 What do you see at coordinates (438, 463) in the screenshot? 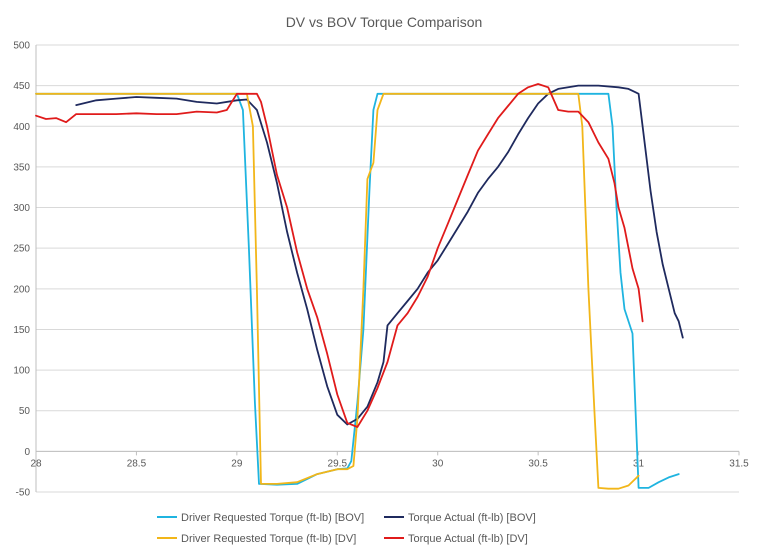
I see `x-tick-label: 30` at bounding box center [438, 463].